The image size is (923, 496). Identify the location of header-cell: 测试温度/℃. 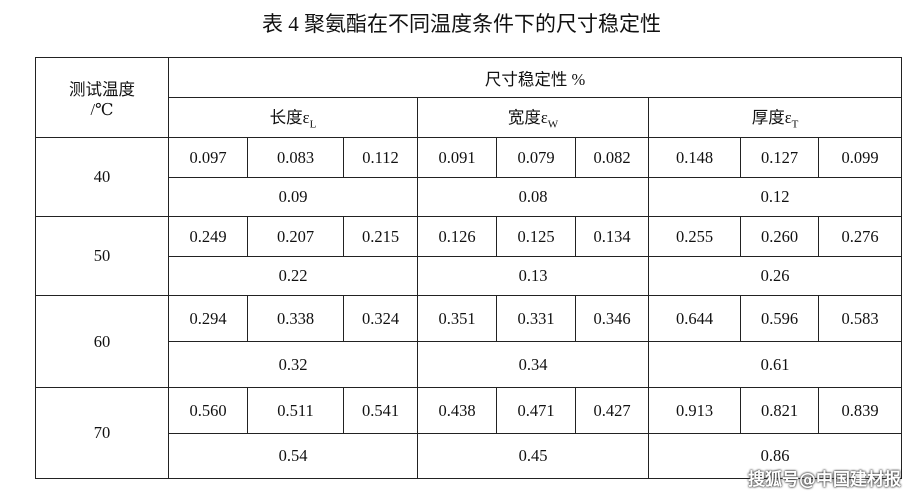
(102, 97).